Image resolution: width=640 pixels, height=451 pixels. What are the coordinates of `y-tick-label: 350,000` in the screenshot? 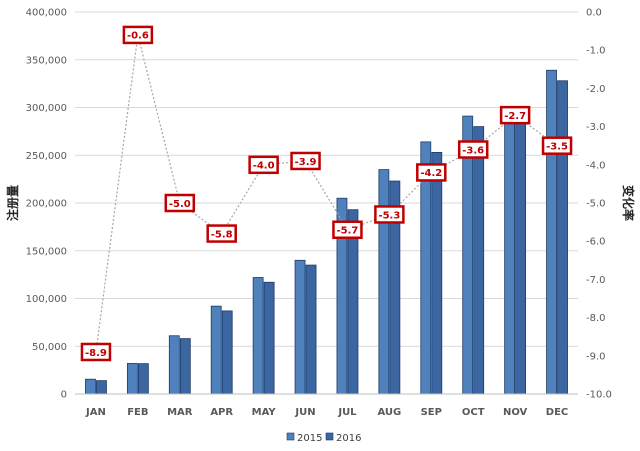 It's located at (46, 60).